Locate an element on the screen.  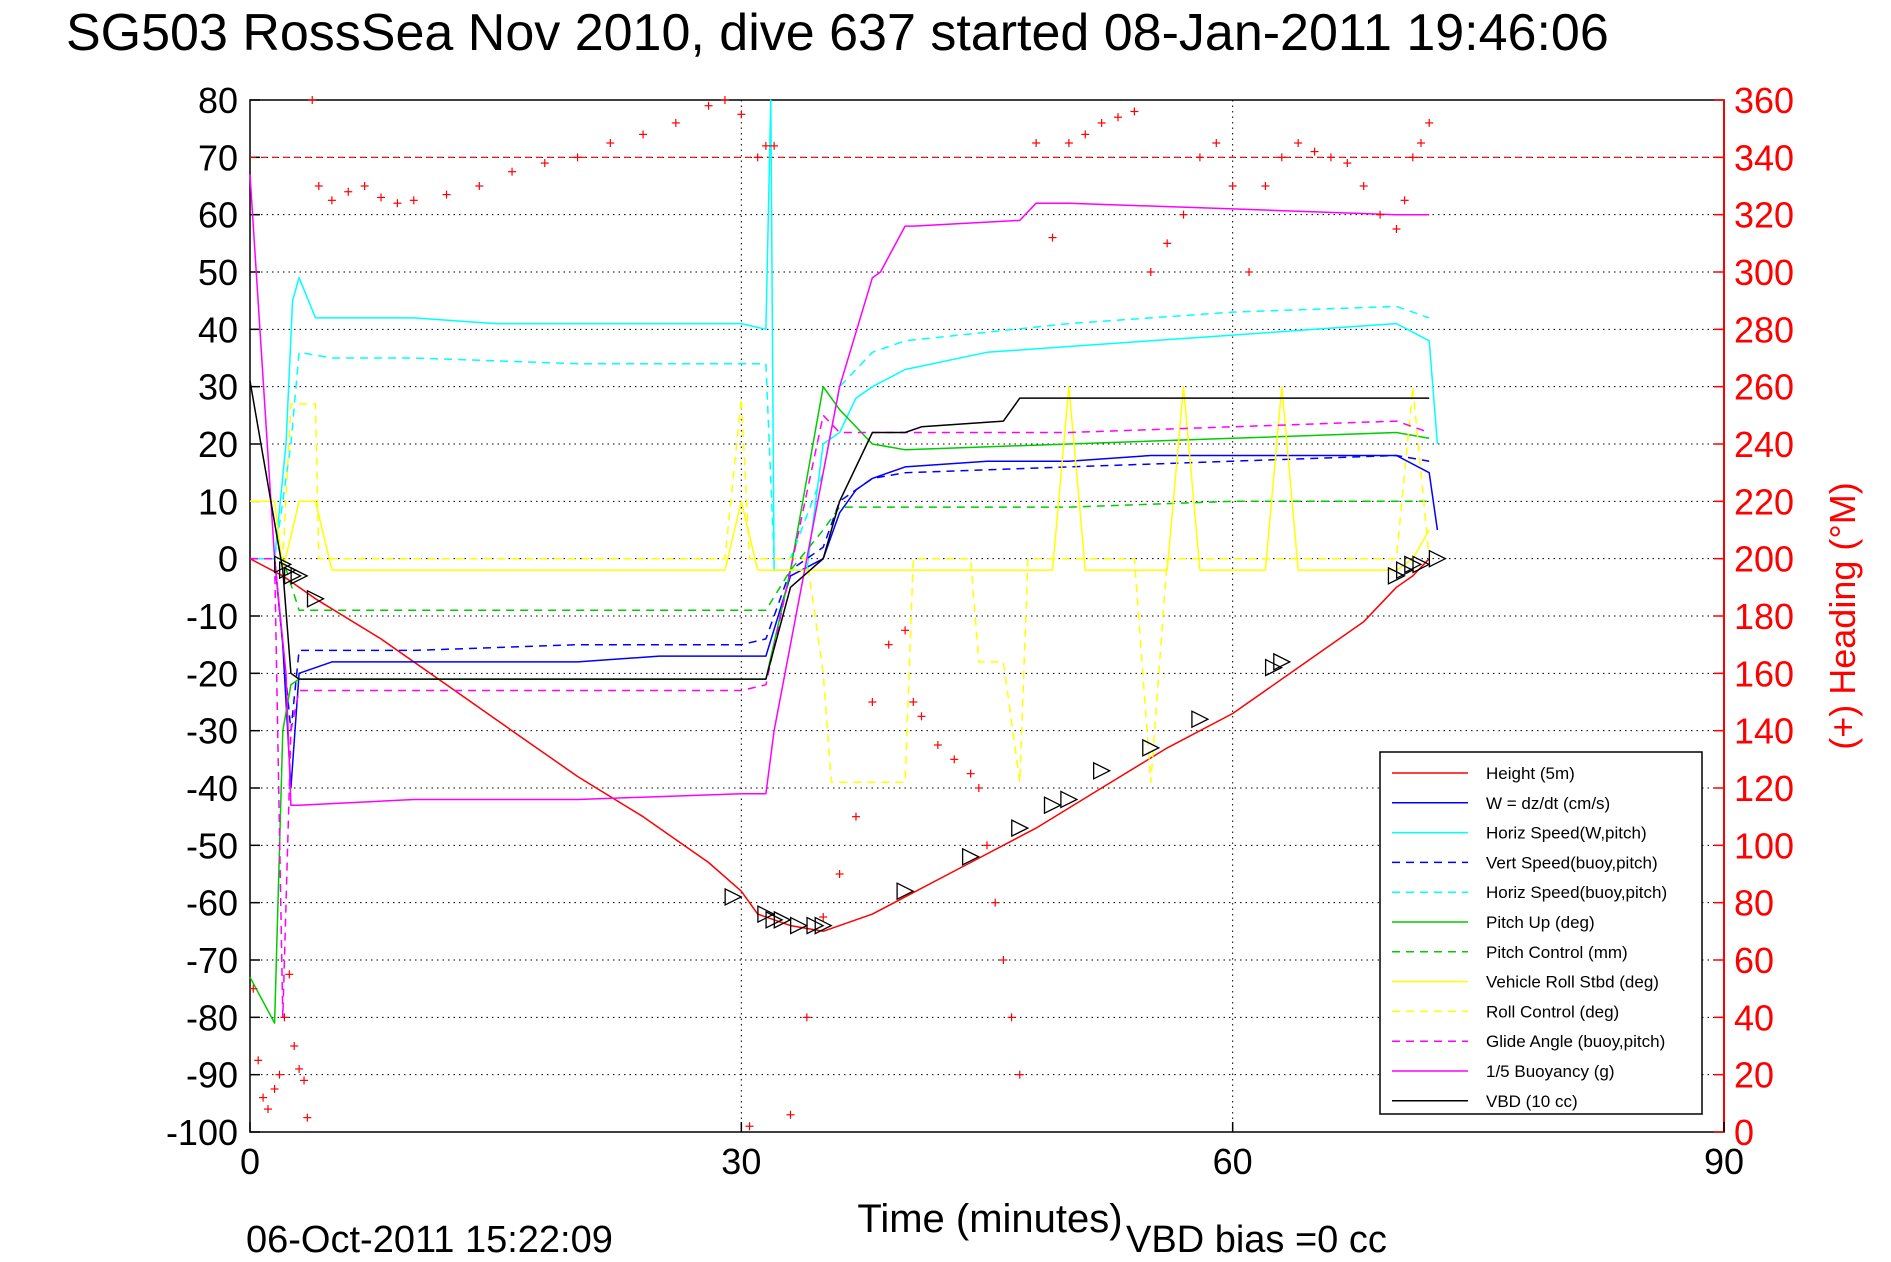
y-tick-label: -20 is located at coordinates (212, 673).